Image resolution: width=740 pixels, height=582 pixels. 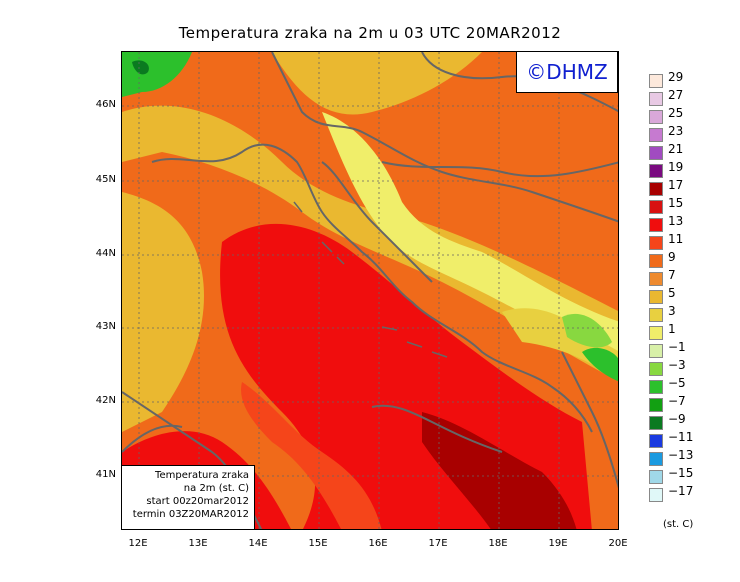 I want to click on legend-label: 5, so click(x=672, y=293).